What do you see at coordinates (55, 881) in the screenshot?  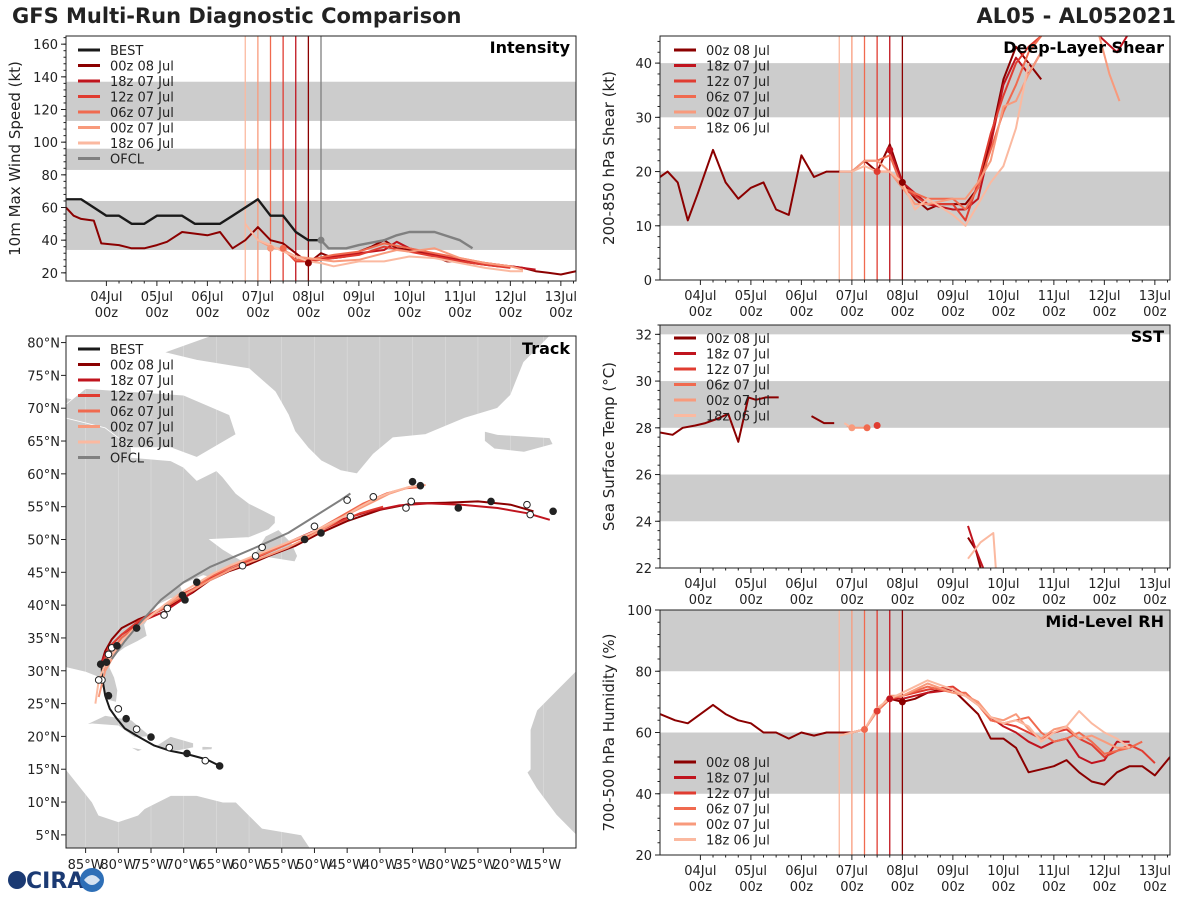 I see `logo-text: CIRA` at bounding box center [55, 881].